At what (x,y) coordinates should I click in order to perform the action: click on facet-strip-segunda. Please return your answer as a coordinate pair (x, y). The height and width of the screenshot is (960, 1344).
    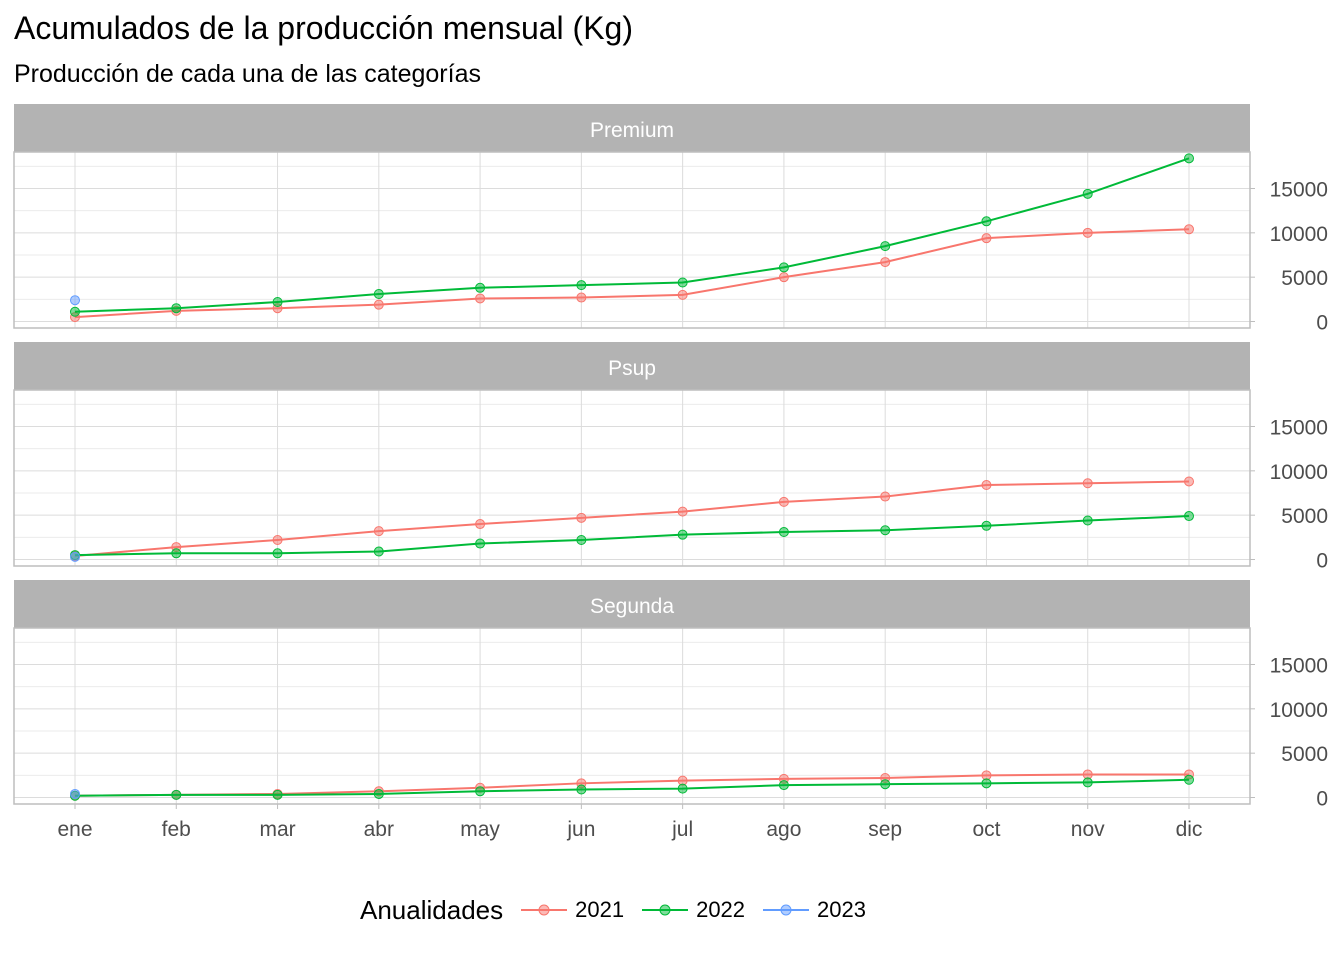
    Looking at the image, I should click on (632, 604).